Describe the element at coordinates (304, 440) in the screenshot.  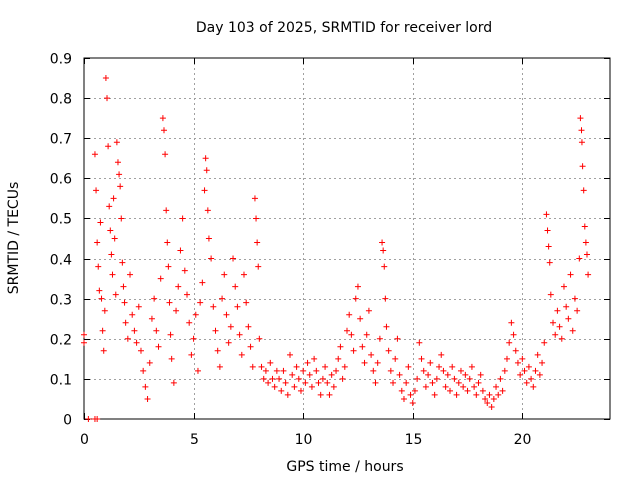
I see `x-tick-label: 10` at that location.